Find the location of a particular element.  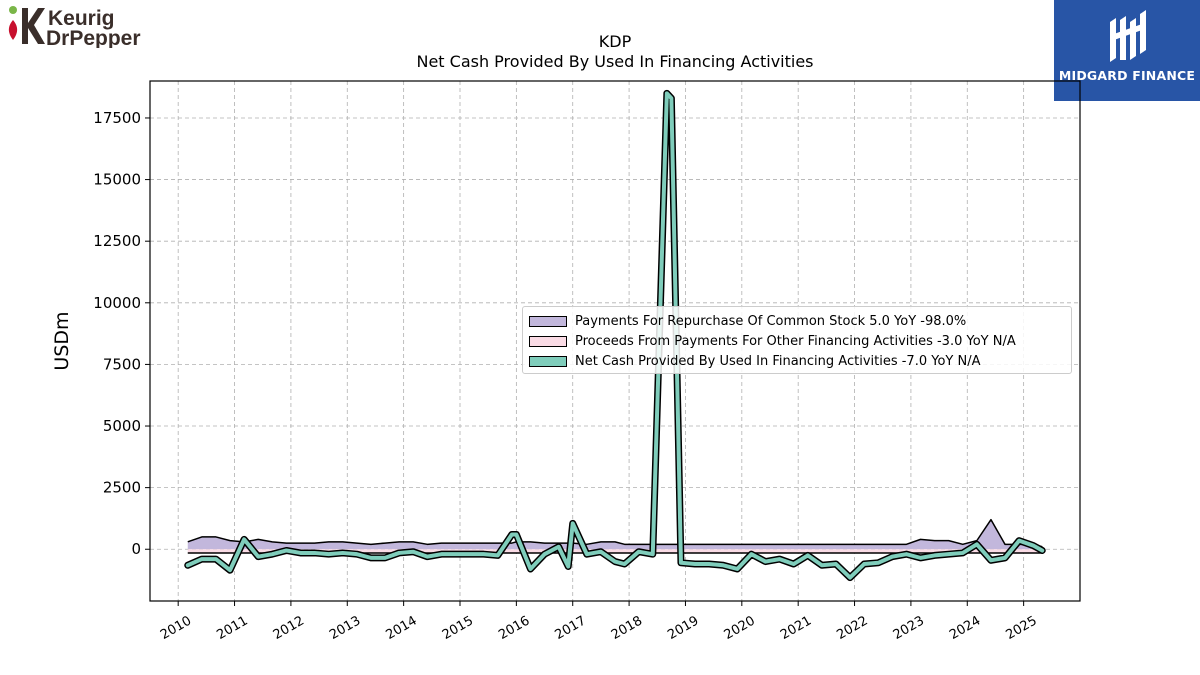

legend-swatch-repurchase is located at coordinates (548, 321).